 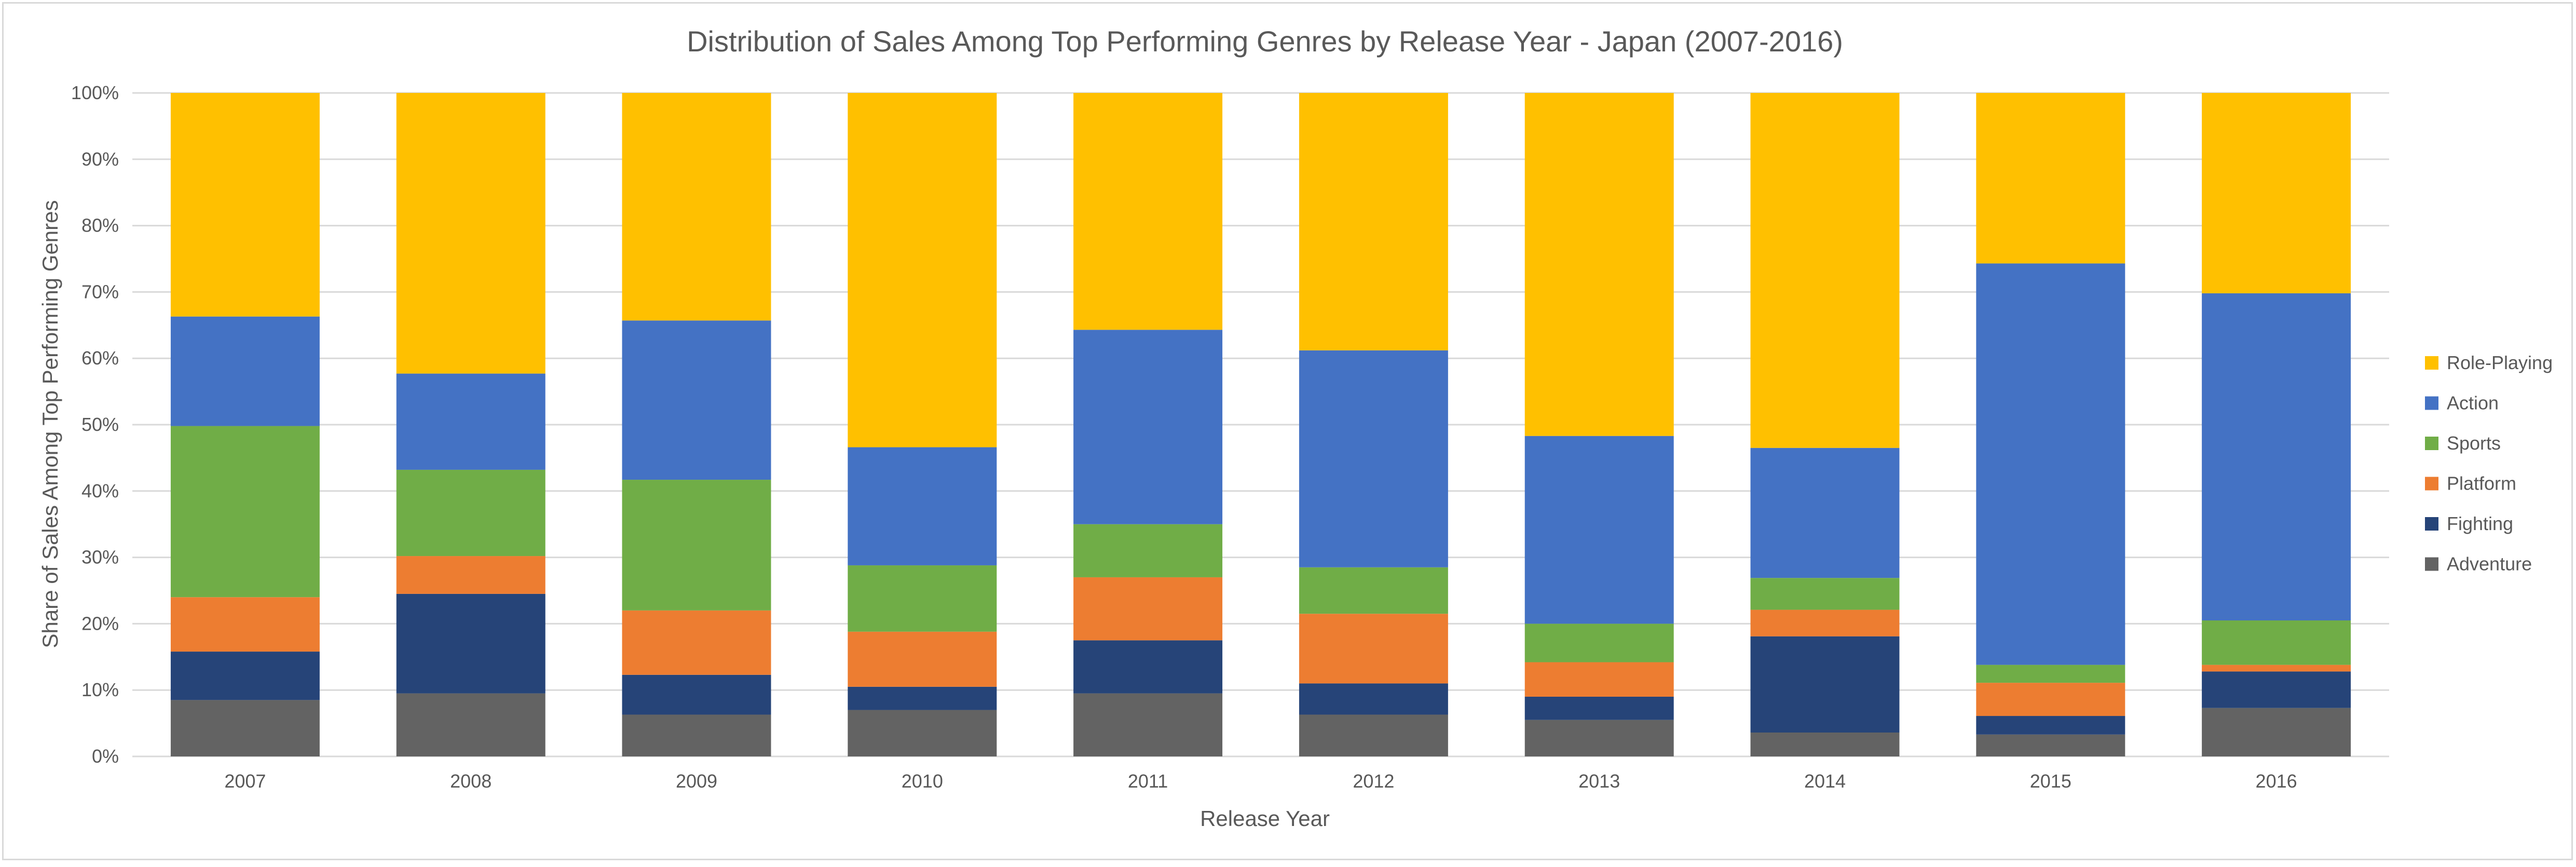 I want to click on bar-segment-action-2008, so click(x=471, y=421).